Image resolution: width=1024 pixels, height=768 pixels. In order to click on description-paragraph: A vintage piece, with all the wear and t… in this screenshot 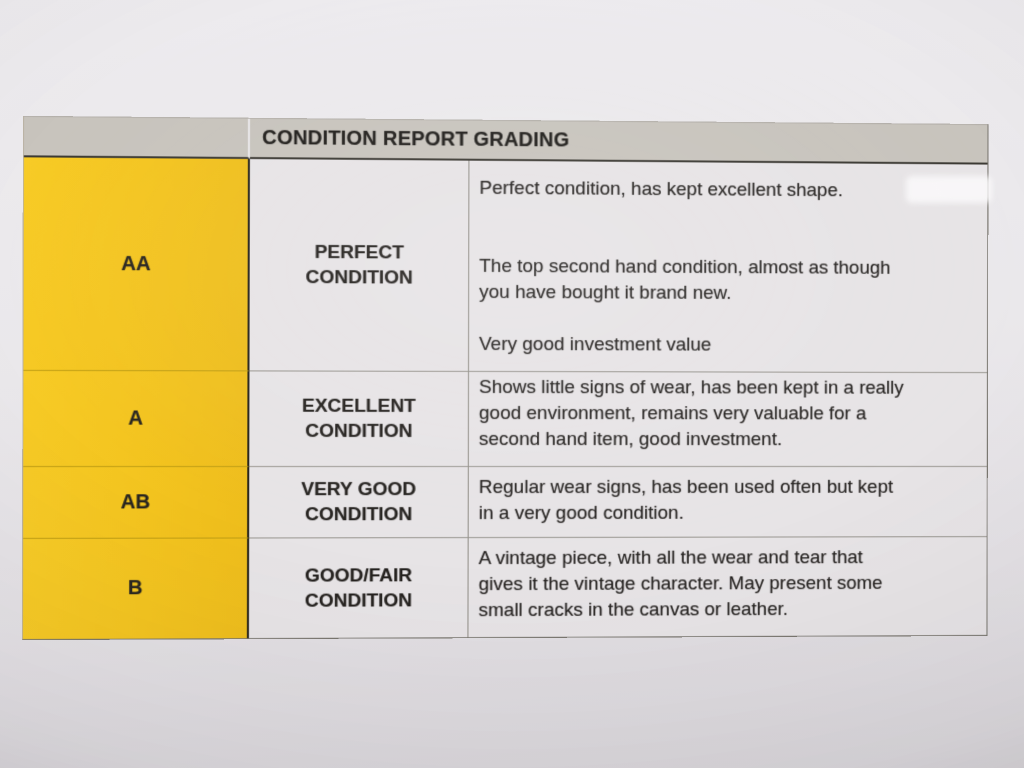, I will do `click(680, 584)`.